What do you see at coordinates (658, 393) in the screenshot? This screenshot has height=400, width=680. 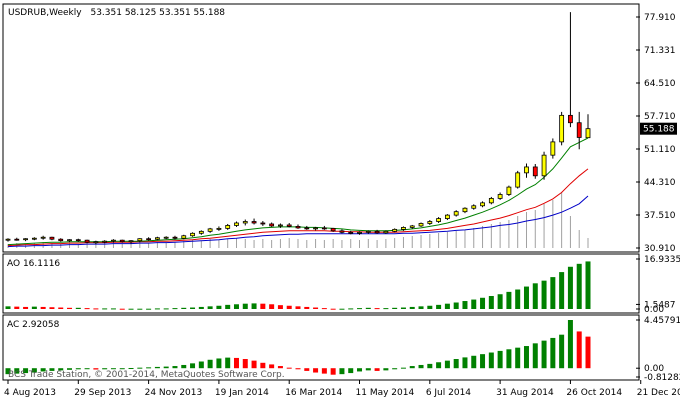 I see `time-tick-label: 21 Dec 2014` at bounding box center [658, 393].